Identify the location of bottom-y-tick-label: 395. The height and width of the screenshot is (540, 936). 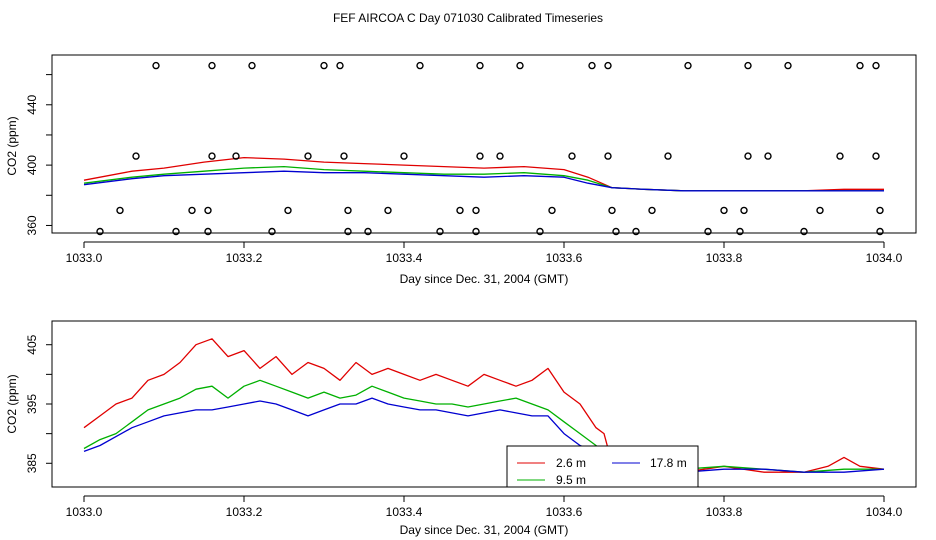
(32, 404).